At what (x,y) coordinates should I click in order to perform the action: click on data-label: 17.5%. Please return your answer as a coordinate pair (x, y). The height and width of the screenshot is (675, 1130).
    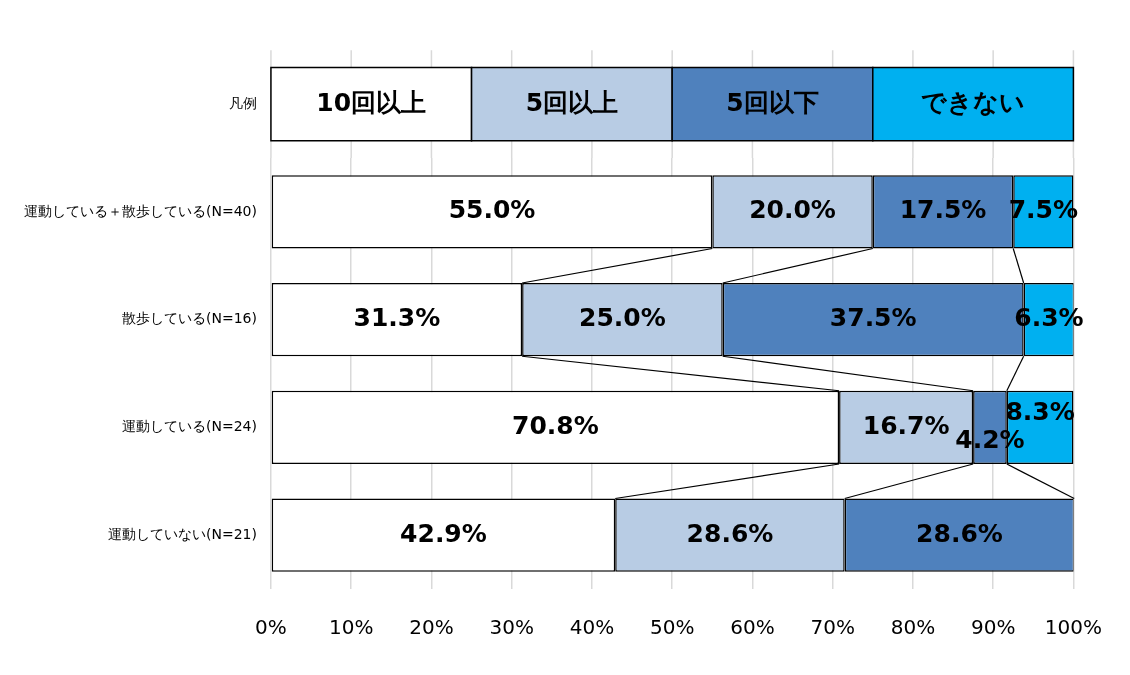
    Looking at the image, I should click on (943, 210).